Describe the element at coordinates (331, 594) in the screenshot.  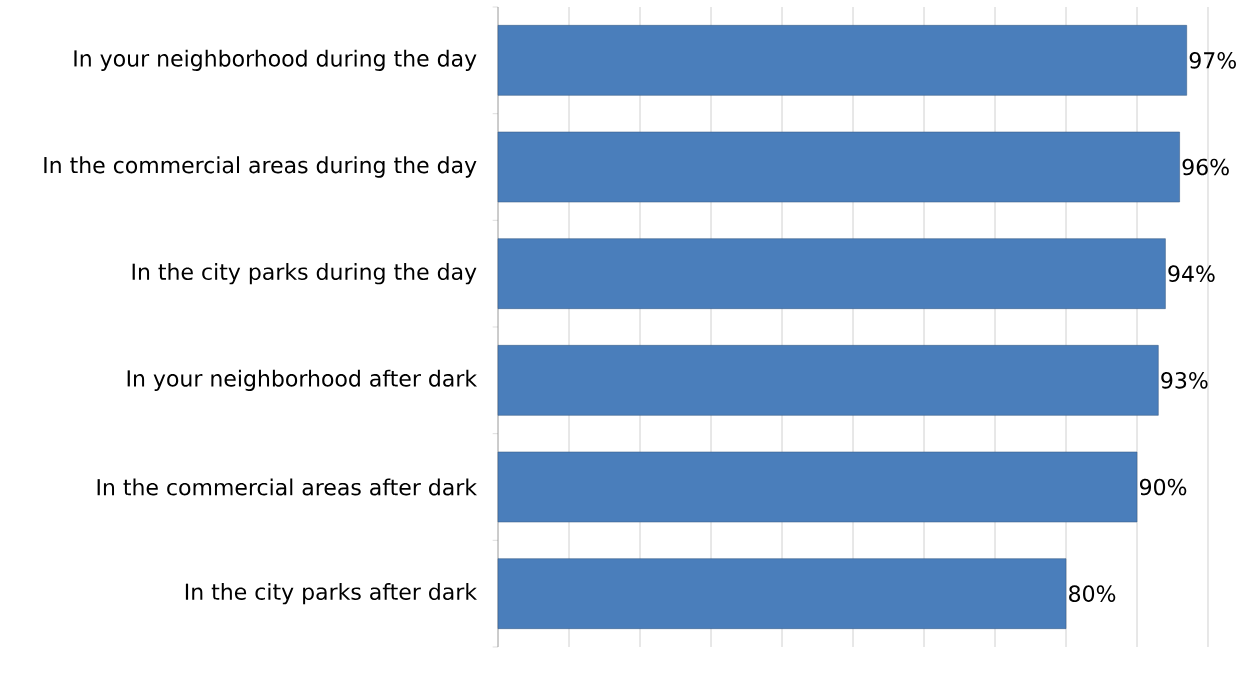
I see `y-tick-label: In the city parks after dark` at that location.